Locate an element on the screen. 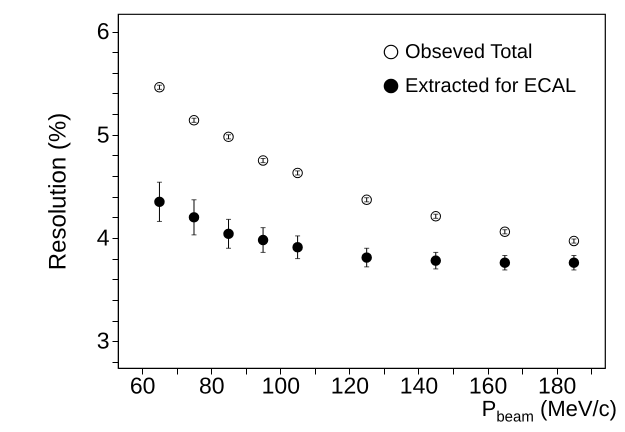 The height and width of the screenshot is (432, 625). y-tick-label: 5 is located at coordinates (103, 134).